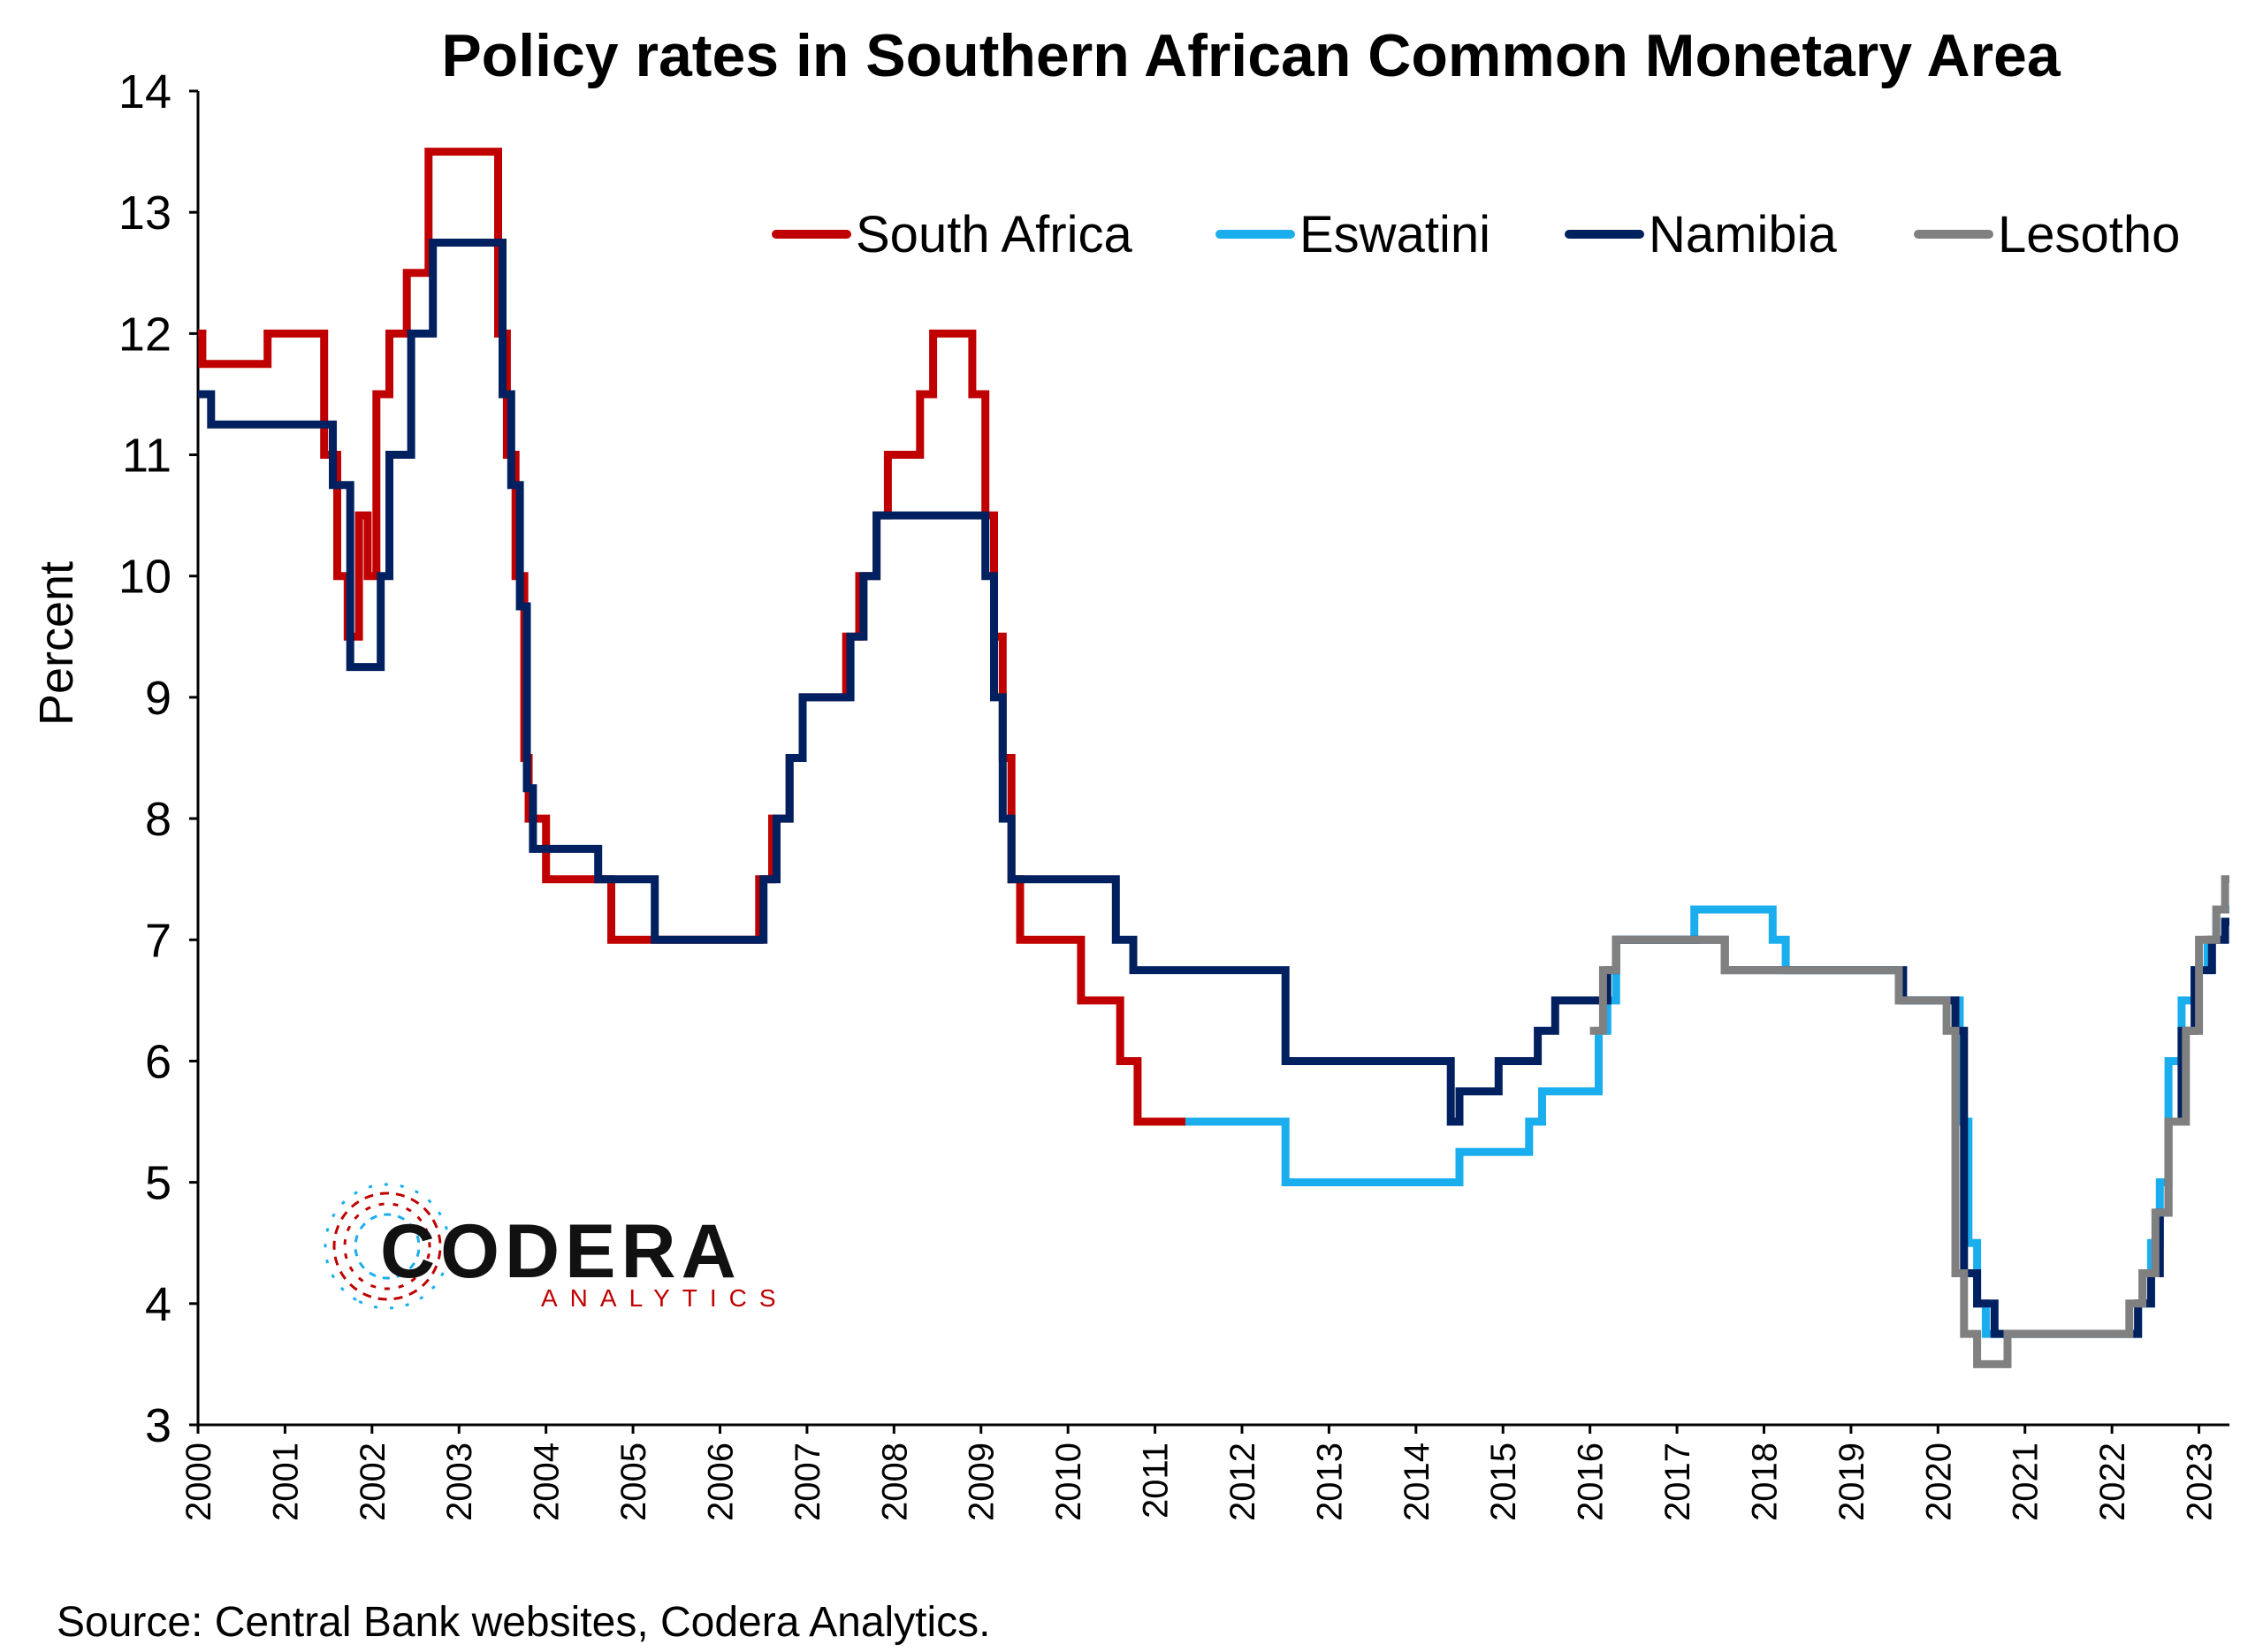 Image resolution: width=2263 pixels, height=1652 pixels. Describe the element at coordinates (1417, 1482) in the screenshot. I see `x-tick-label: 2014` at that location.